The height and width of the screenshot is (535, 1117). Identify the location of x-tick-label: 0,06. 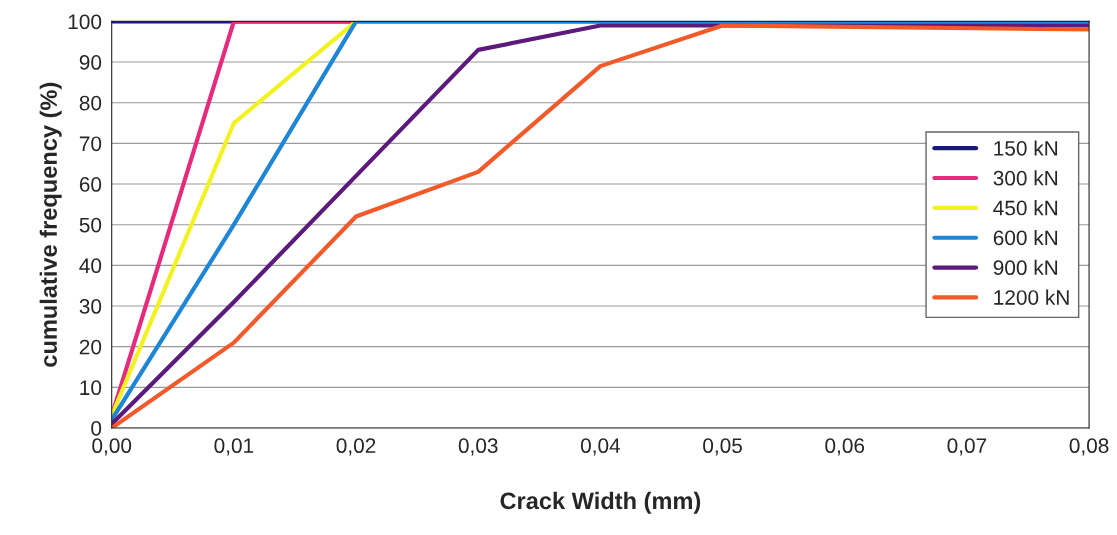
(845, 447).